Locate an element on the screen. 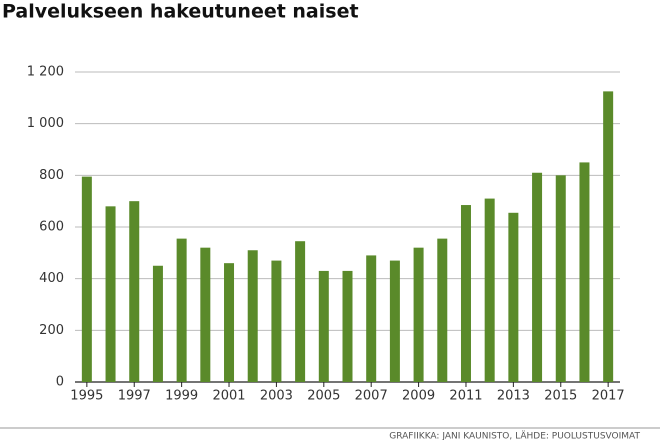 This screenshot has width=660, height=440. y-tick-label: 600 is located at coordinates (51, 227).